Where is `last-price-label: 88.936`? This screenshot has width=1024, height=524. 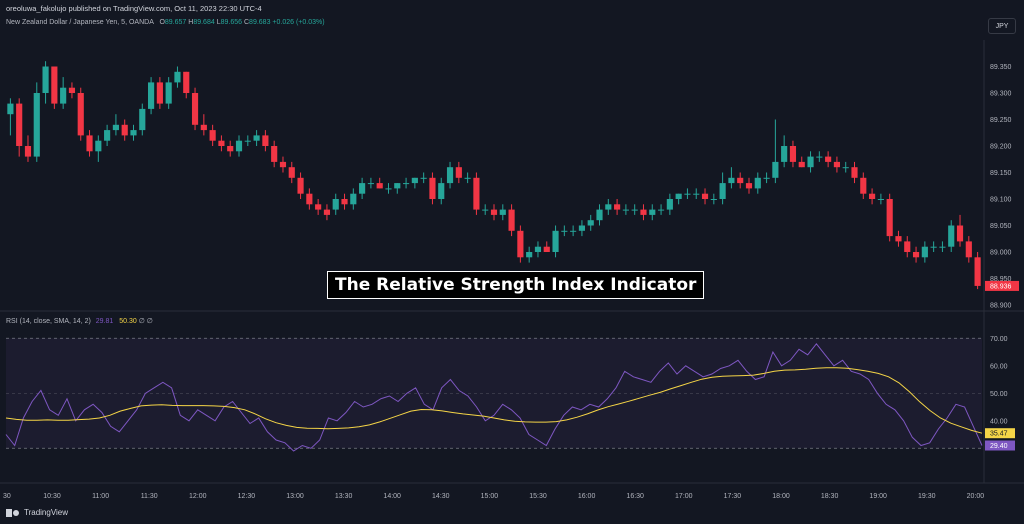
last-price-label: 88.936 is located at coordinates (1001, 286).